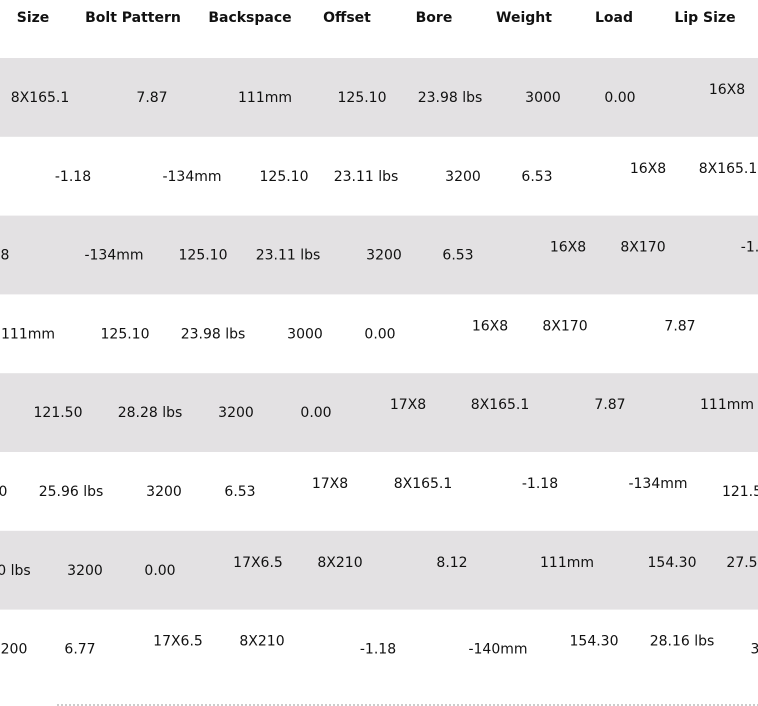 The width and height of the screenshot is (758, 706). Describe the element at coordinates (451, 563) in the screenshot. I see `cell: 8.12` at that location.